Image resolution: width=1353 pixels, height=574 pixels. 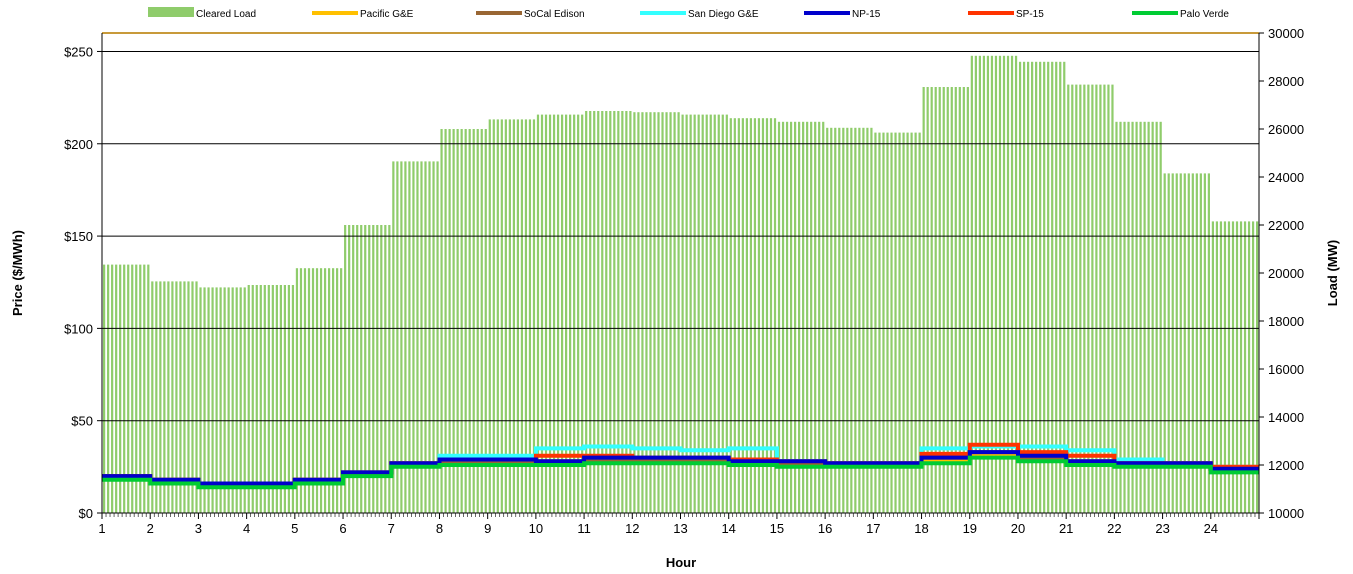 I want to click on legend-label: SP-15, so click(x=1030, y=14).